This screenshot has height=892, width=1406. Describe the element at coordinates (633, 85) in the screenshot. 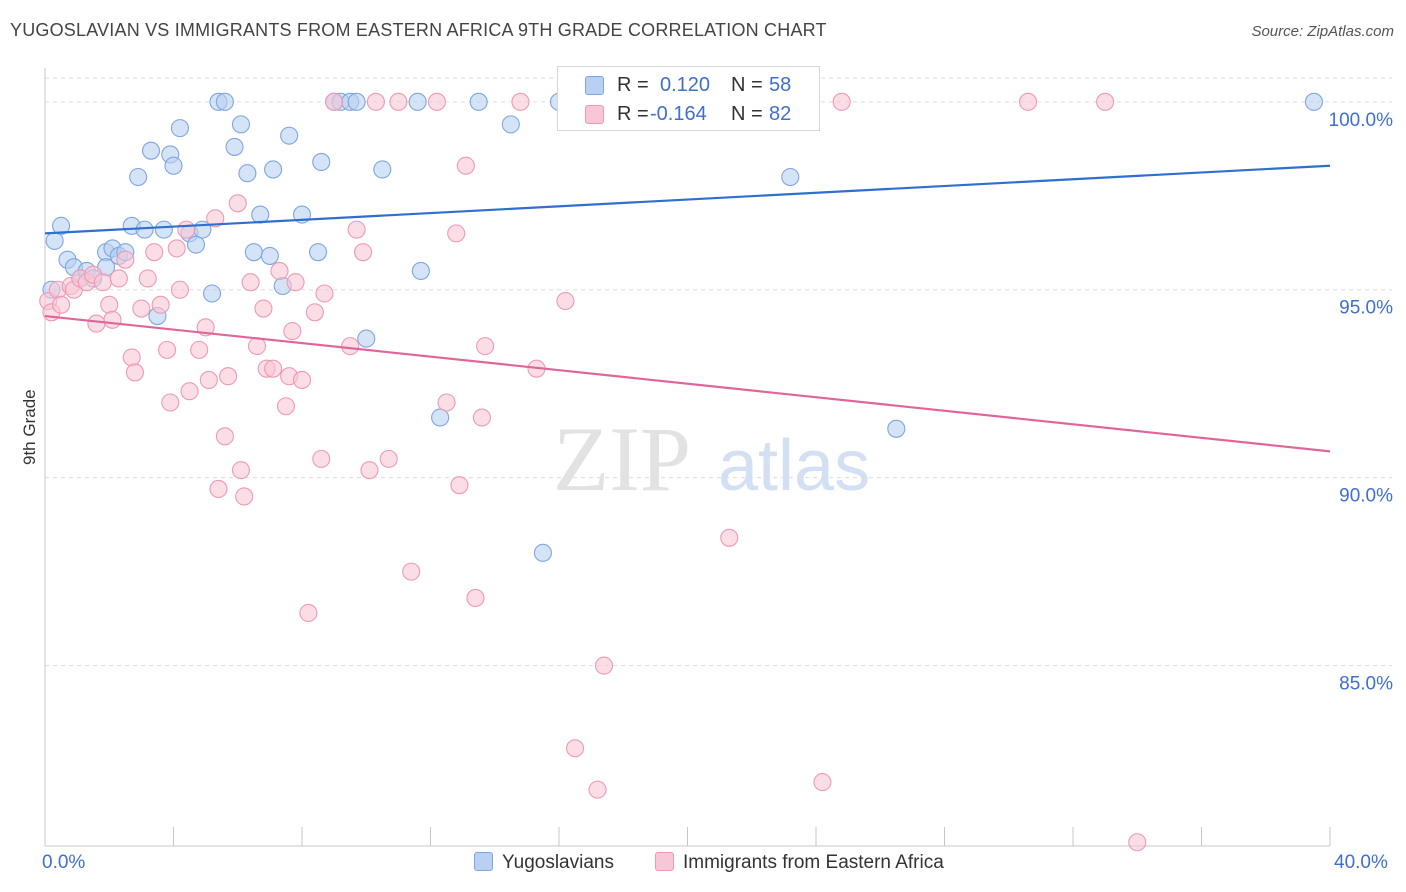

I see `r-label: R =` at that location.